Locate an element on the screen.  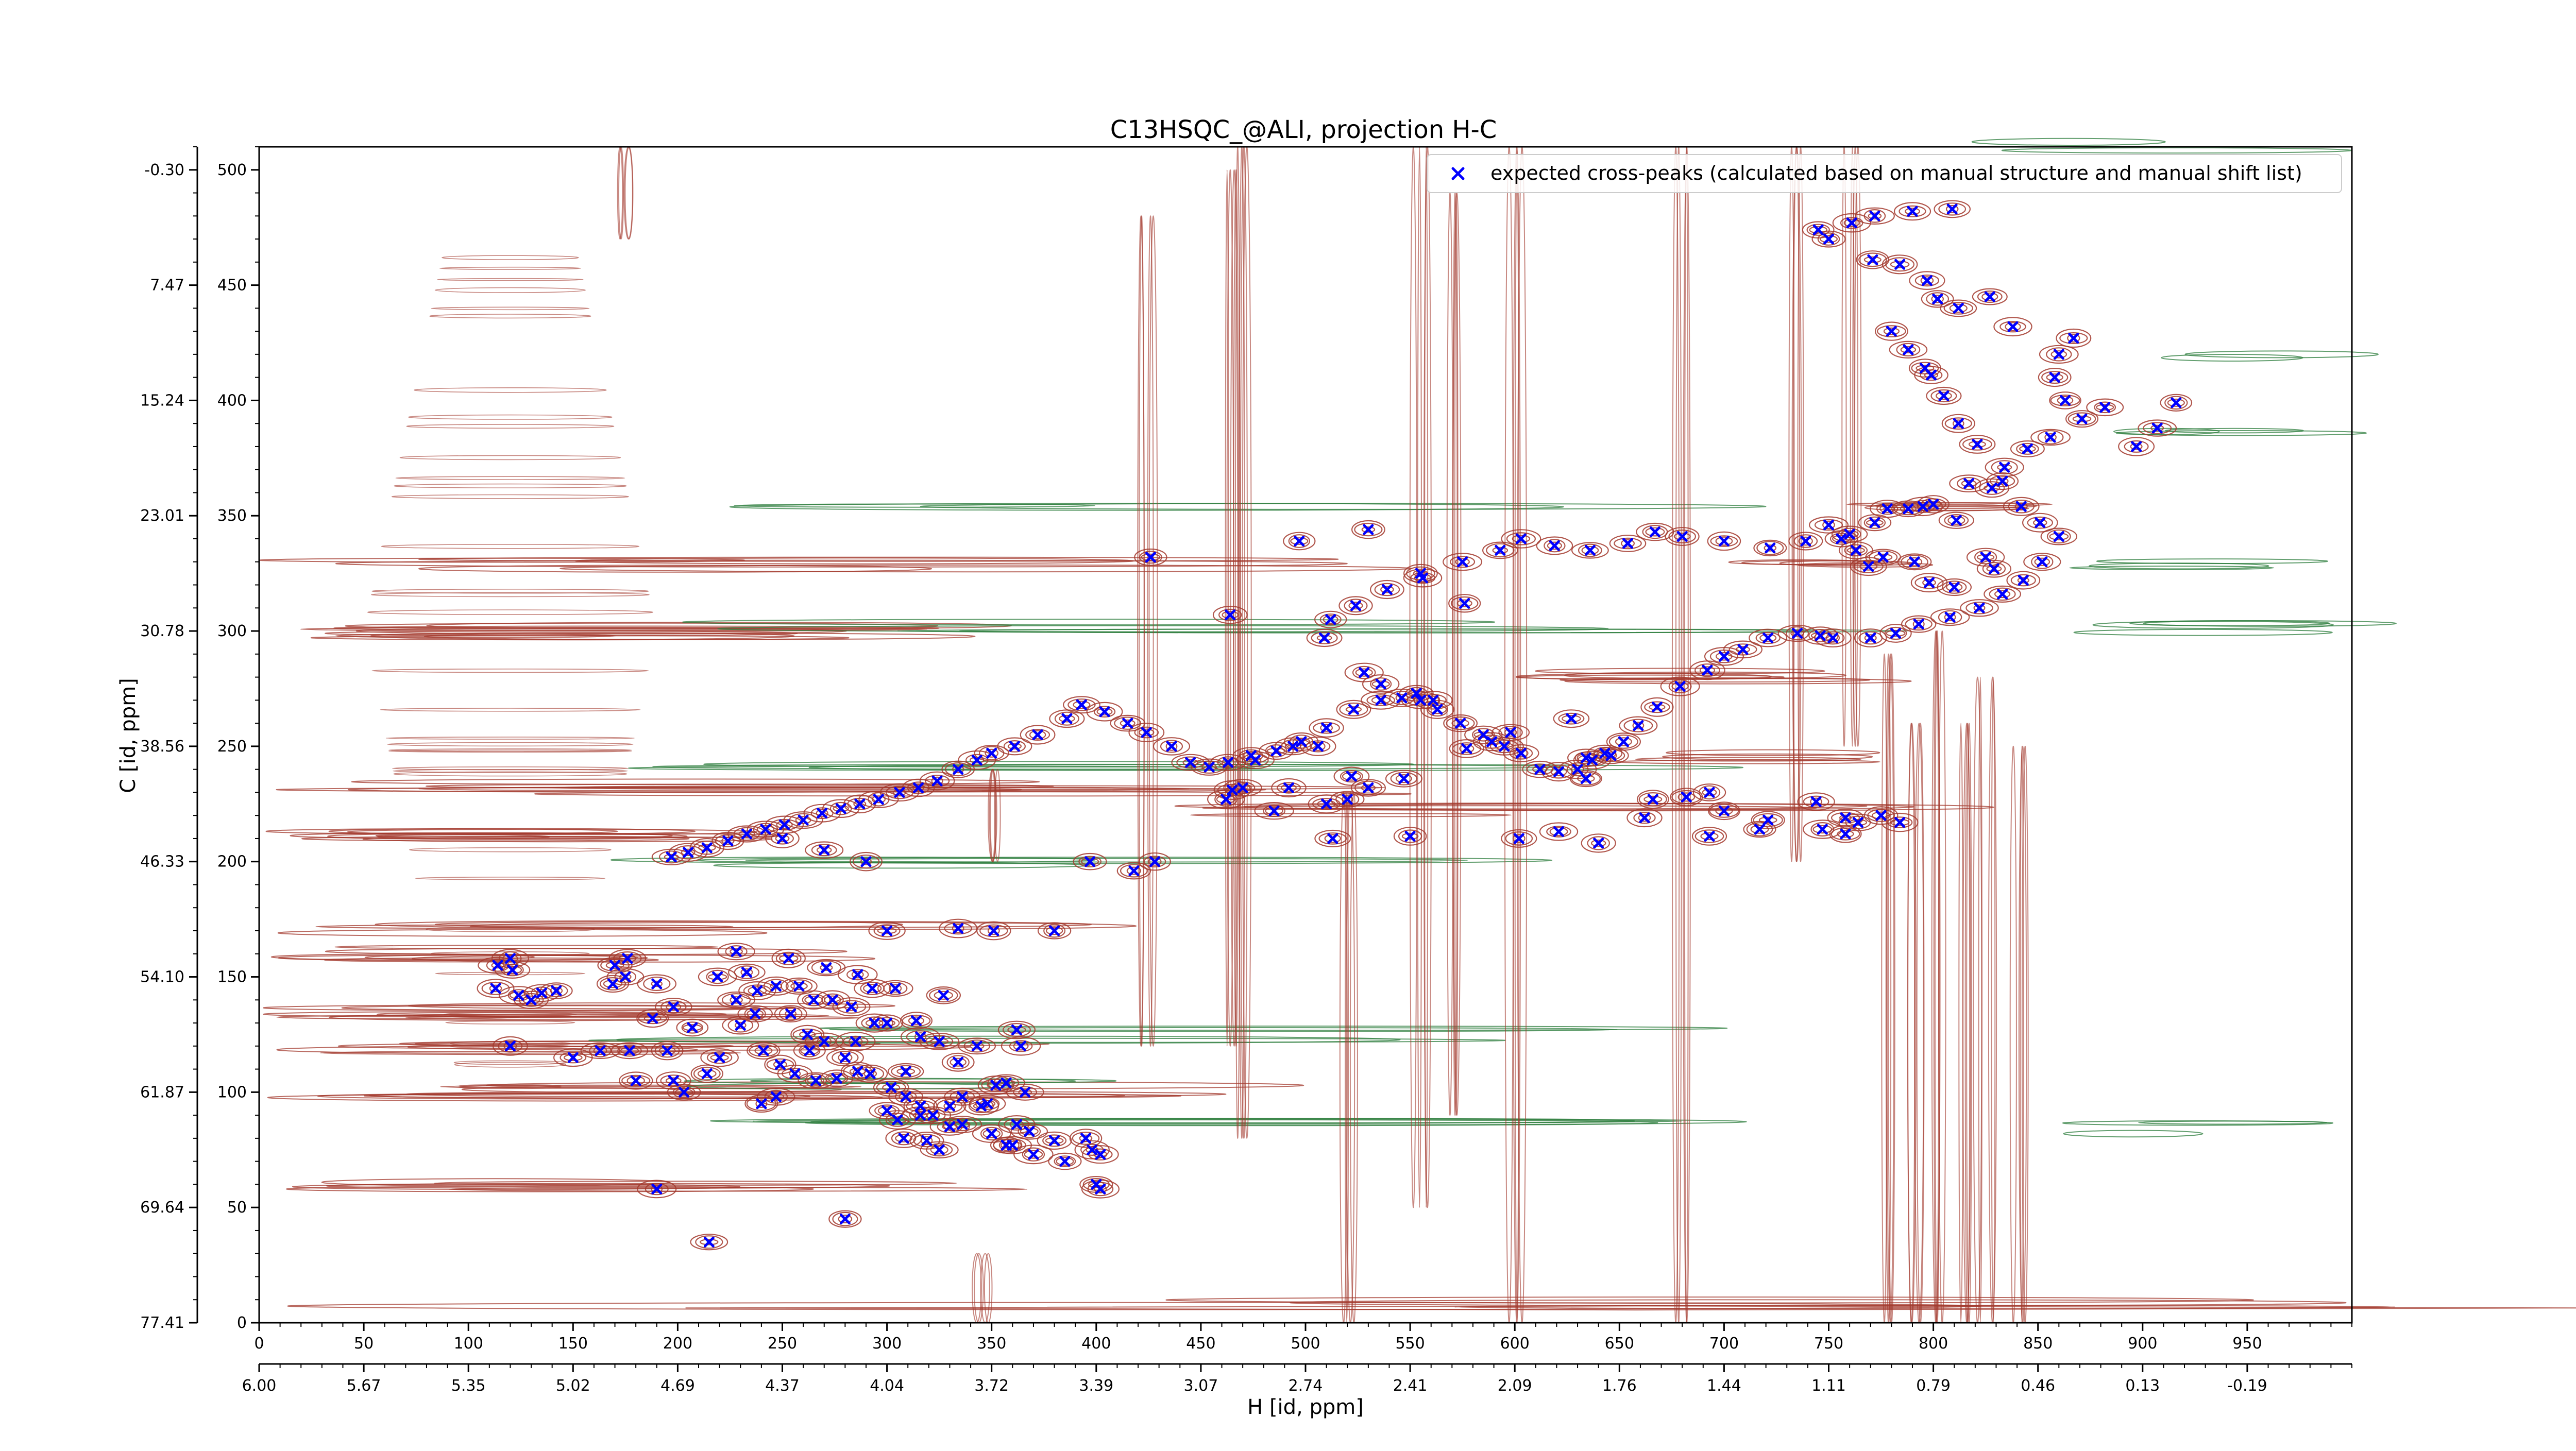
x-ppm-tick-label: 5.35 is located at coordinates (468, 1386).